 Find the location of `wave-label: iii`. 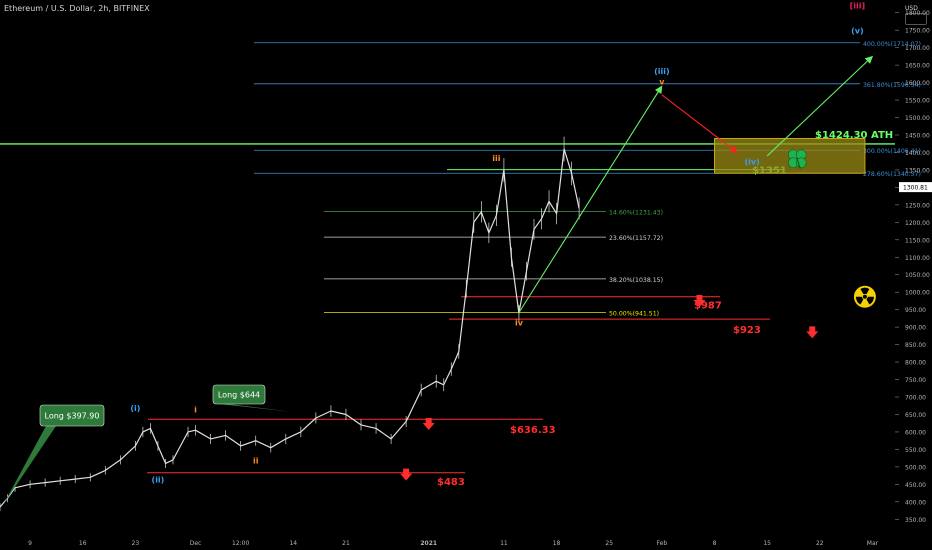

wave-label: iii is located at coordinates (496, 158).